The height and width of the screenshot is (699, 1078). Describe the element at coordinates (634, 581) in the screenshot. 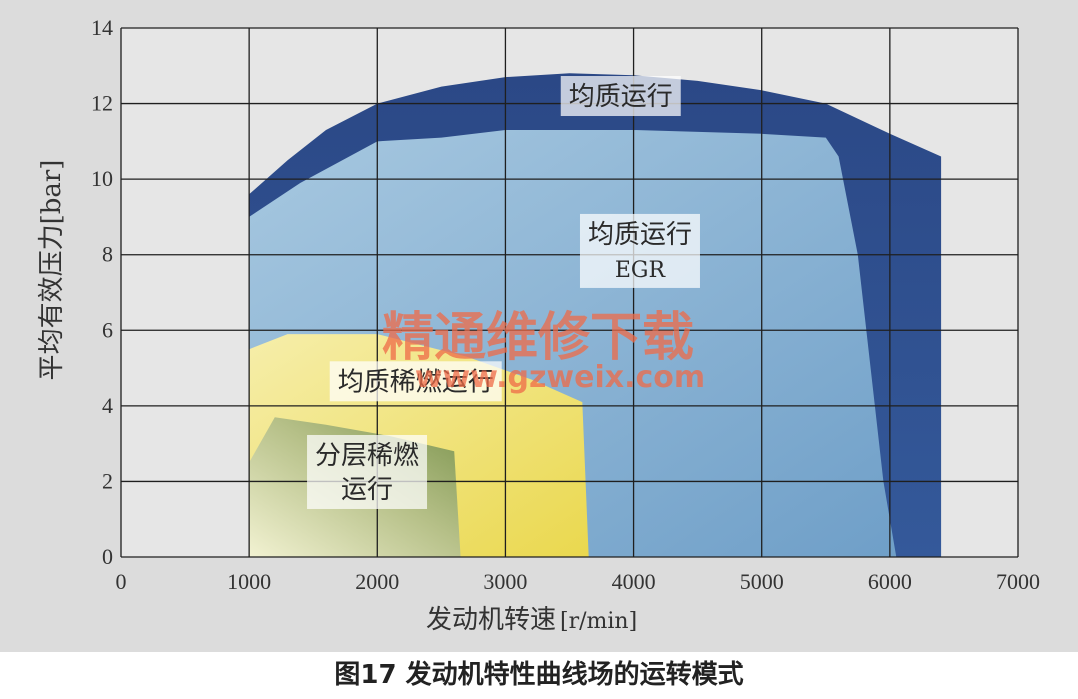

I see `x-tick-label: 4000` at that location.